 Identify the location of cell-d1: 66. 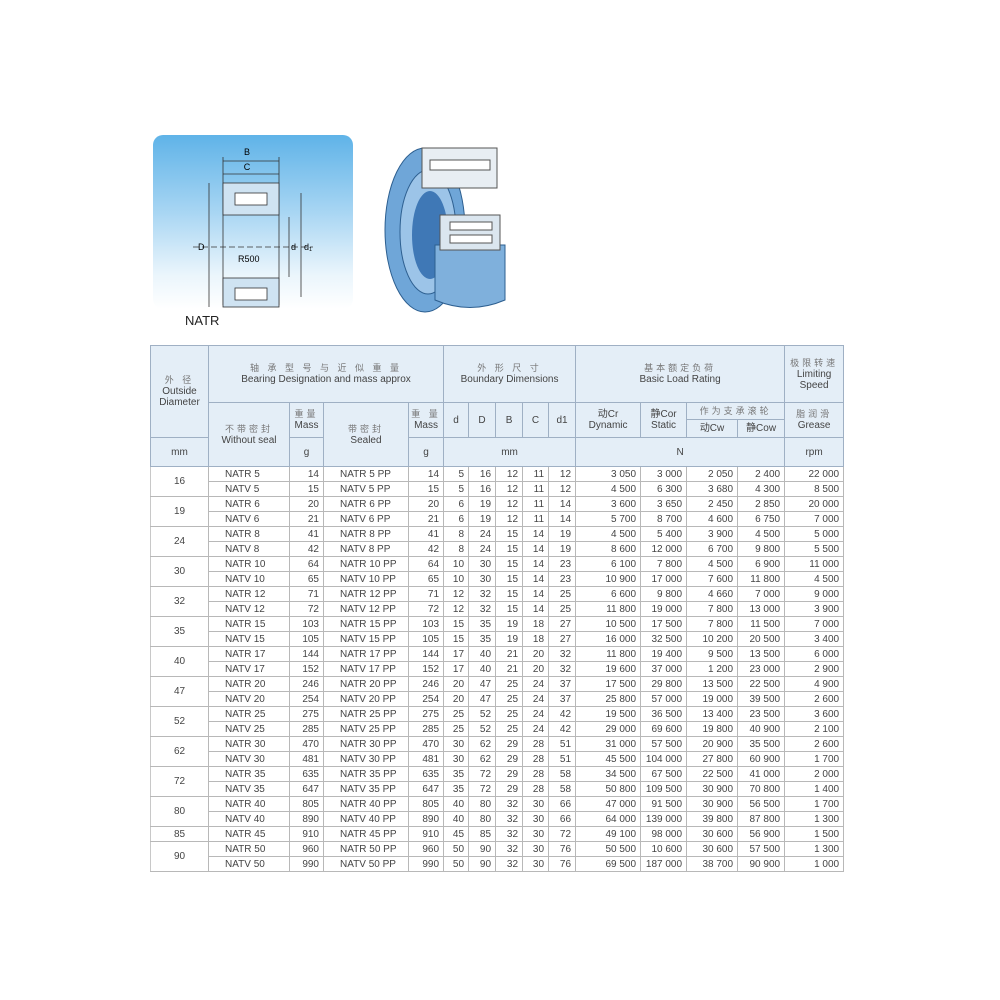
(562, 819).